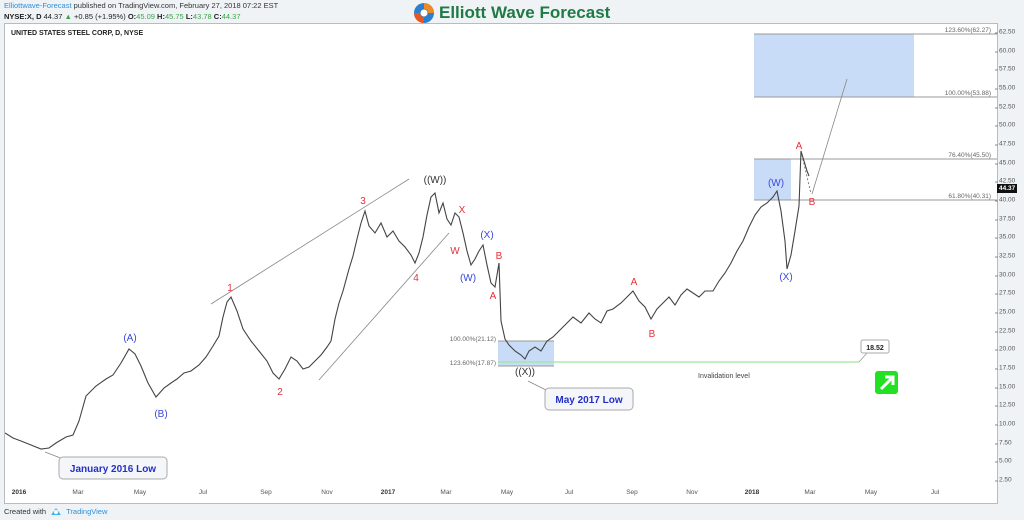 The height and width of the screenshot is (520, 1024). What do you see at coordinates (525, 372) in the screenshot?
I see `svg-text: ((X))` at bounding box center [525, 372].